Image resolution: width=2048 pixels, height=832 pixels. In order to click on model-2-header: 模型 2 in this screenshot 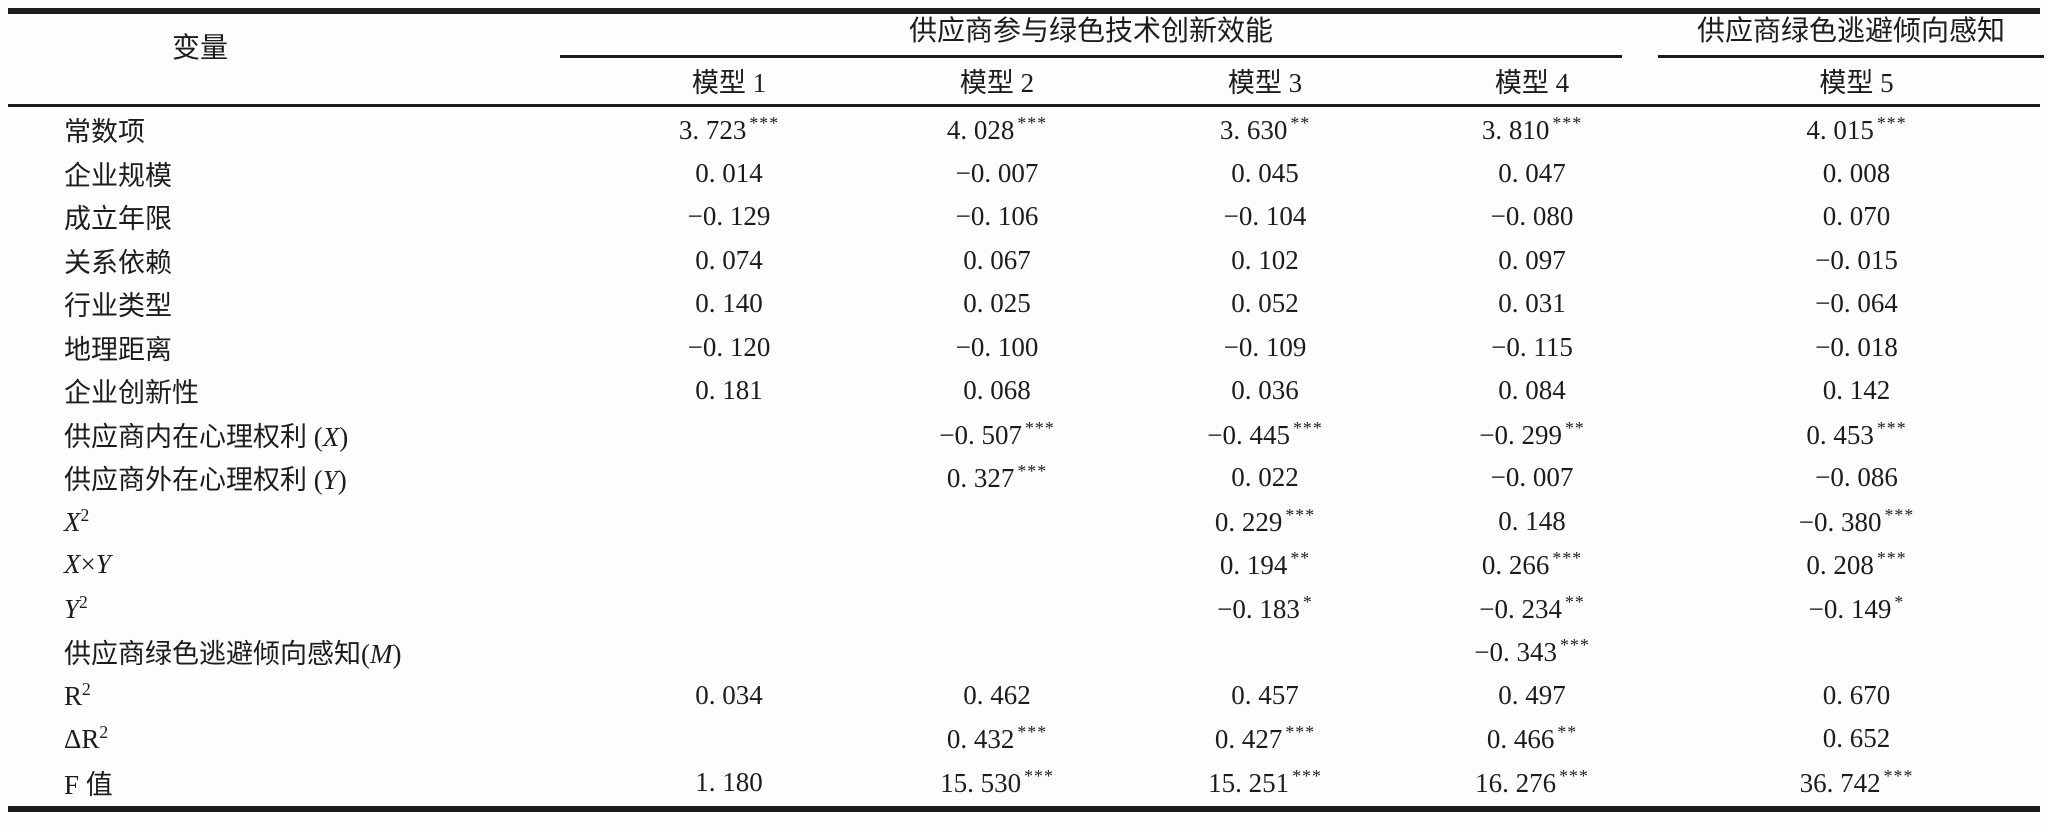, I will do `click(997, 82)`.